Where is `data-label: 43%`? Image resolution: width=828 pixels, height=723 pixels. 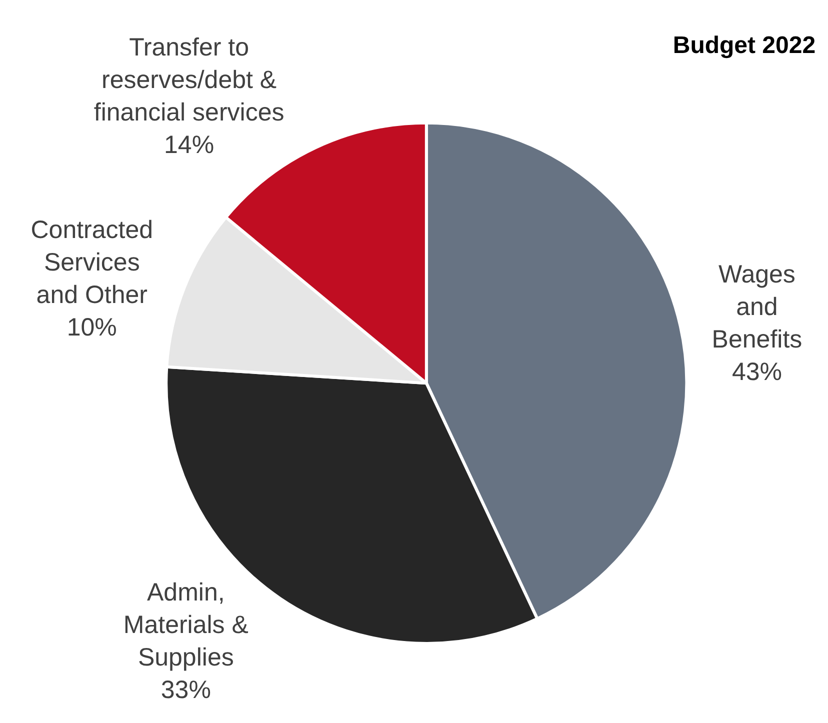 data-label: 43% is located at coordinates (757, 372).